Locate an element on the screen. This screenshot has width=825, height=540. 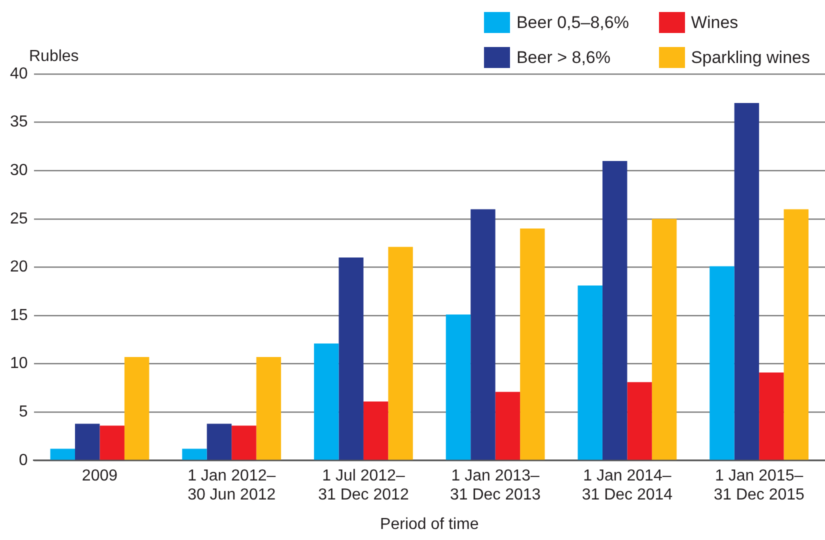
y-tick-label: 40 is located at coordinates (19, 73).